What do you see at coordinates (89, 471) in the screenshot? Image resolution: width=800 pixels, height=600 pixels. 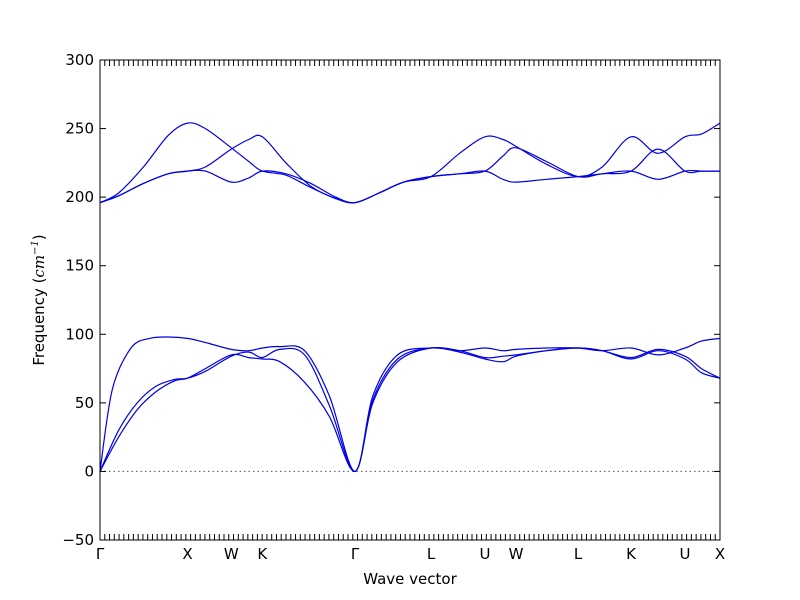 I see `y-tick-label: 0` at bounding box center [89, 471].